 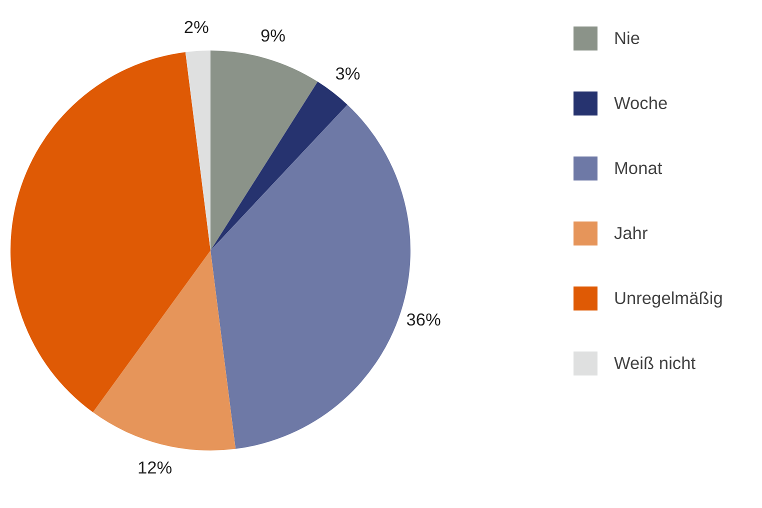 What do you see at coordinates (154, 467) in the screenshot?
I see `data-label: 12%` at bounding box center [154, 467].